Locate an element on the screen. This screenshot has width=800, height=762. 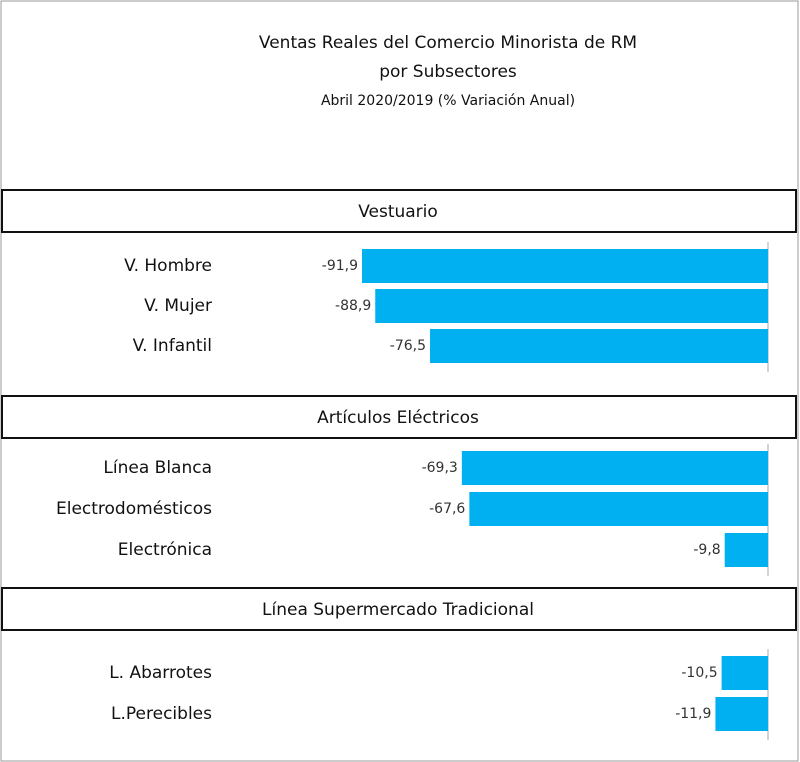
value-label: -67,6 is located at coordinates (447, 509).